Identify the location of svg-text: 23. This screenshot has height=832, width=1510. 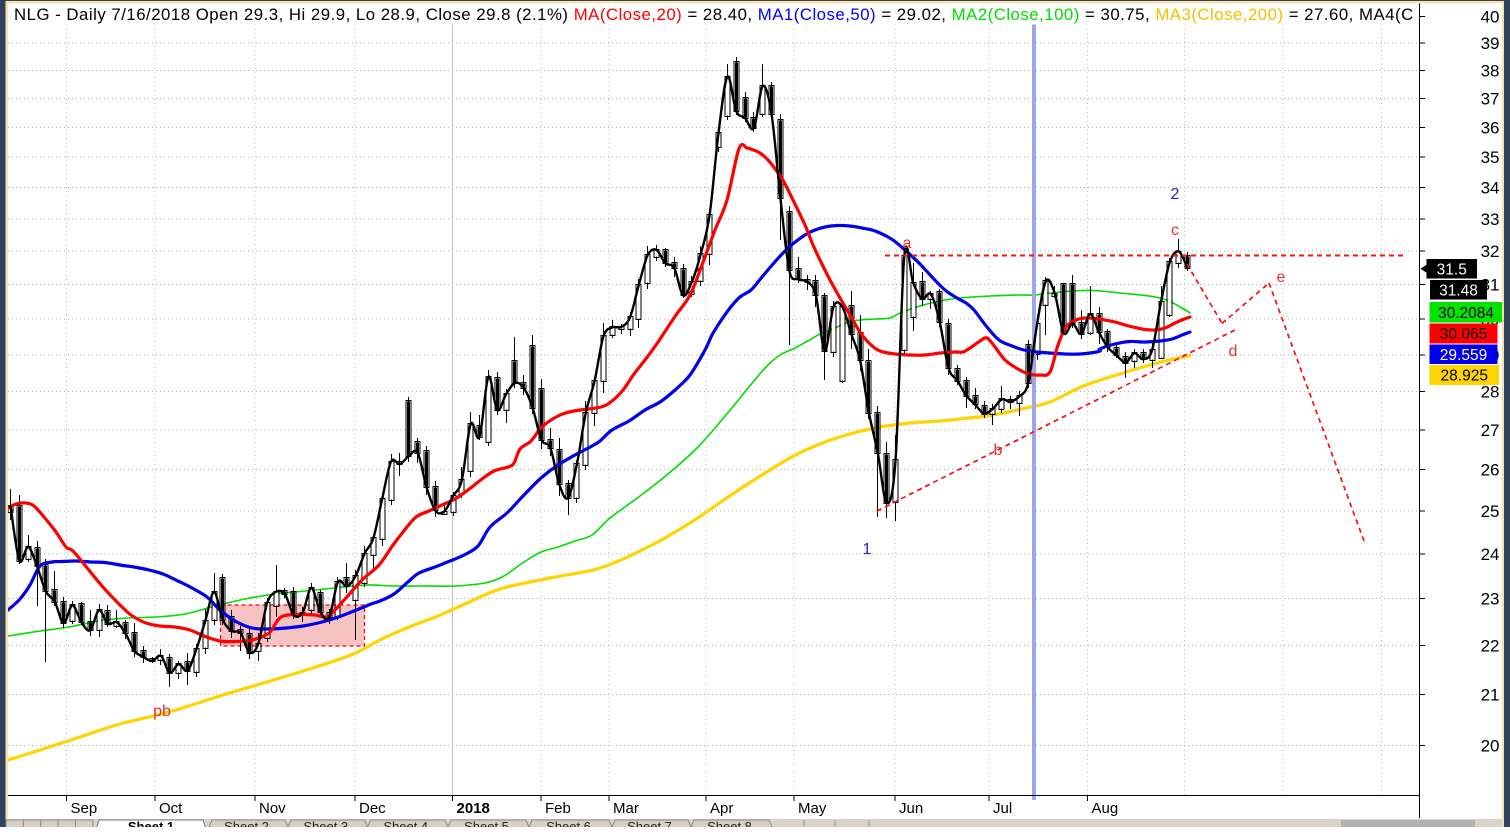
(1490, 599).